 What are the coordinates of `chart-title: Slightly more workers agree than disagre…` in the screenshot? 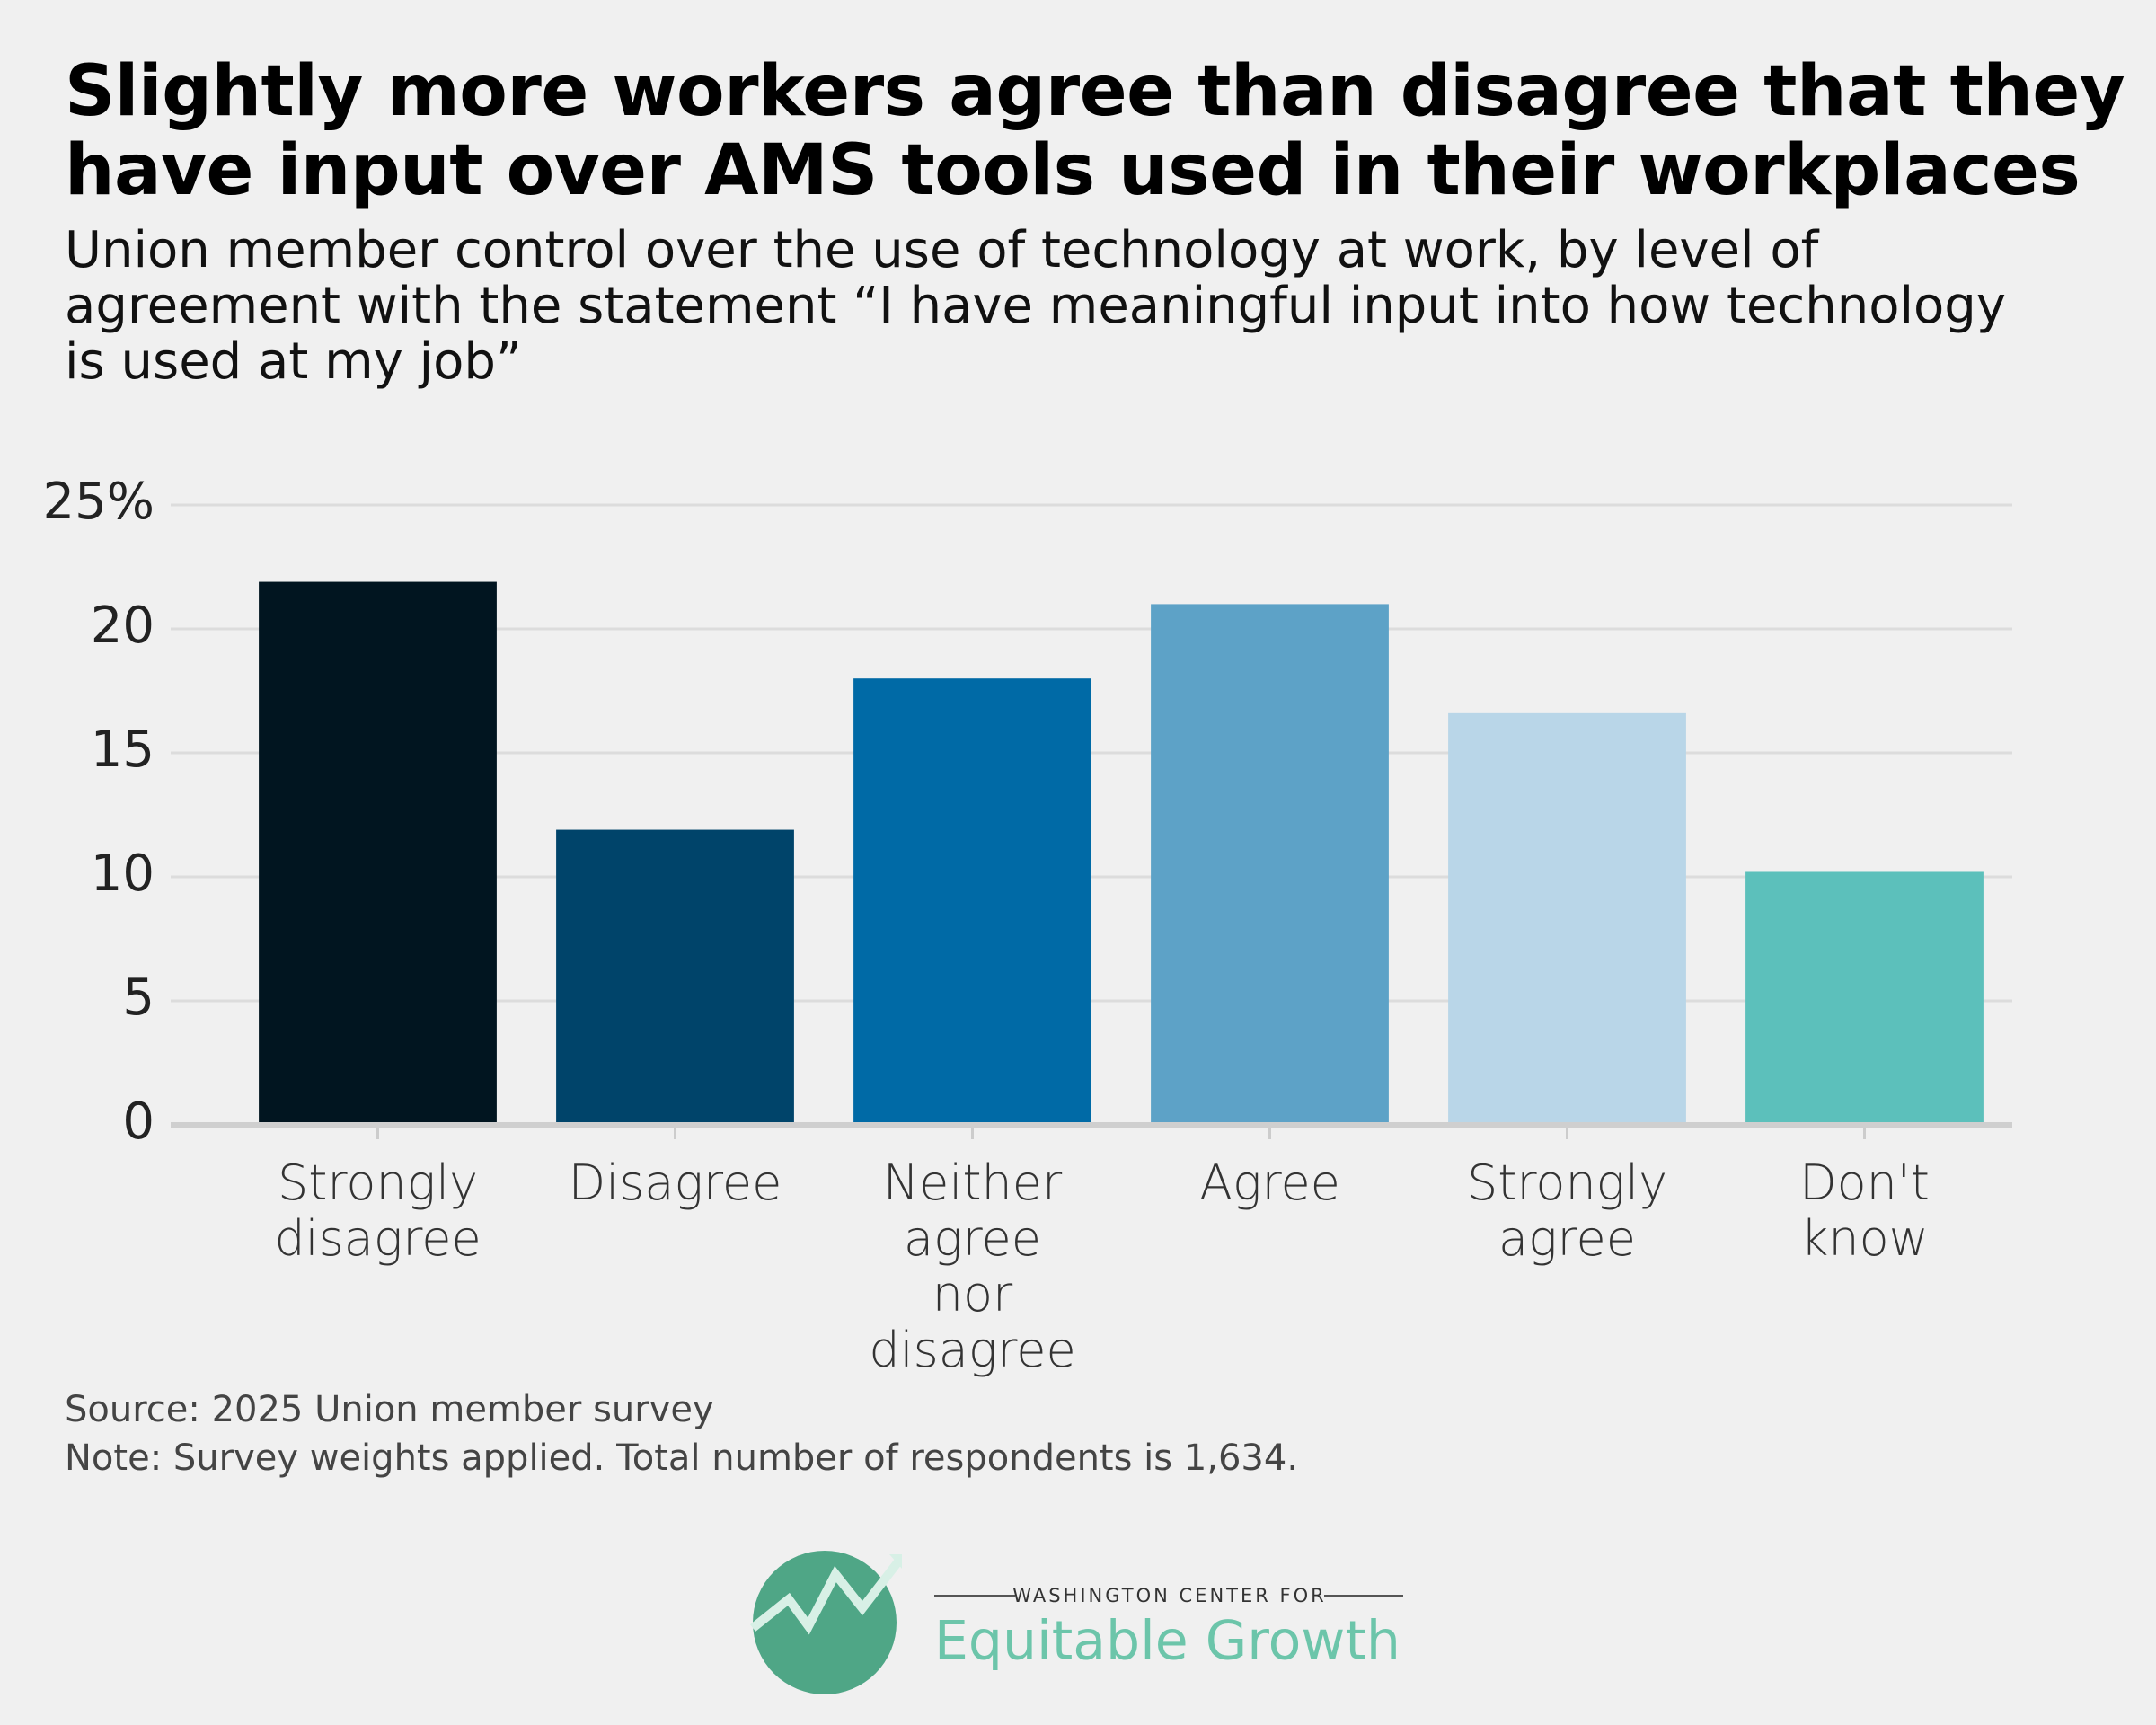 It's located at (1095, 131).